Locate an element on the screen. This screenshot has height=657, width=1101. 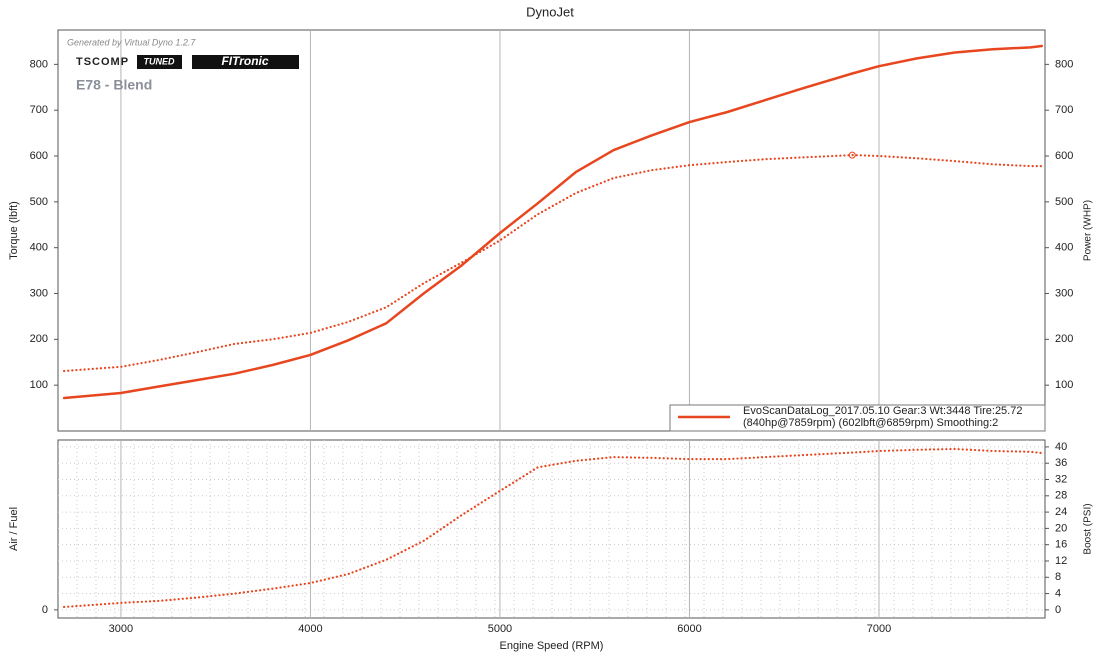
y2-tick-label: 0 is located at coordinates (1058, 610).